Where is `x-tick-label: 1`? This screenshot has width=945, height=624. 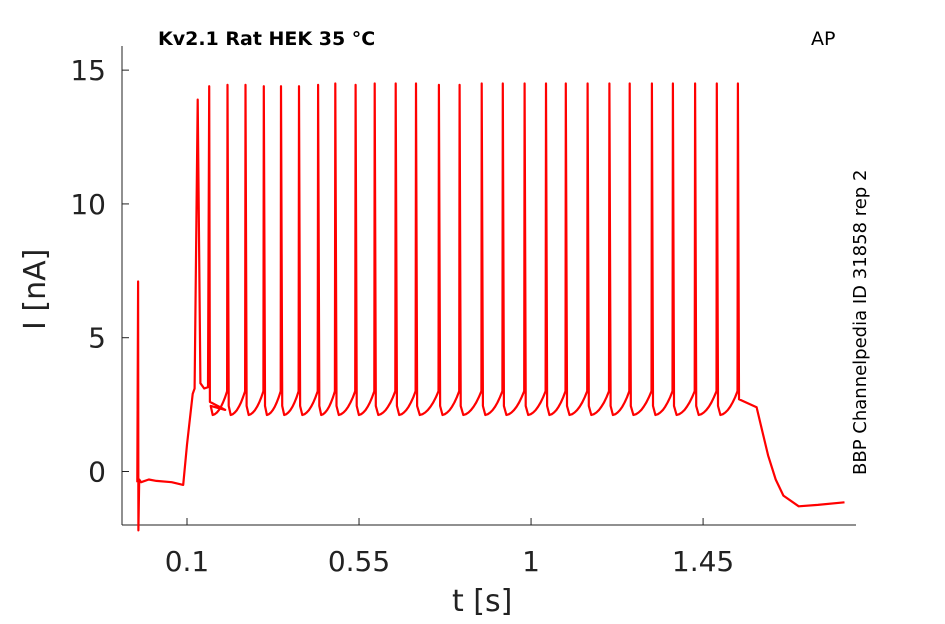 x-tick-label: 1 is located at coordinates (531, 561).